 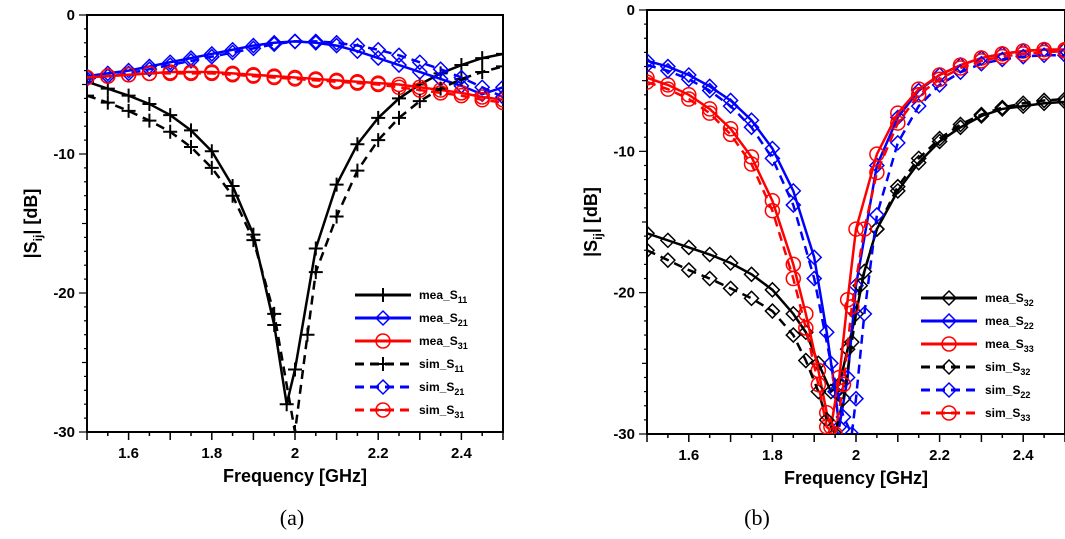 What do you see at coordinates (1007, 391) in the screenshot?
I see `legend-label: sim_S22` at bounding box center [1007, 391].